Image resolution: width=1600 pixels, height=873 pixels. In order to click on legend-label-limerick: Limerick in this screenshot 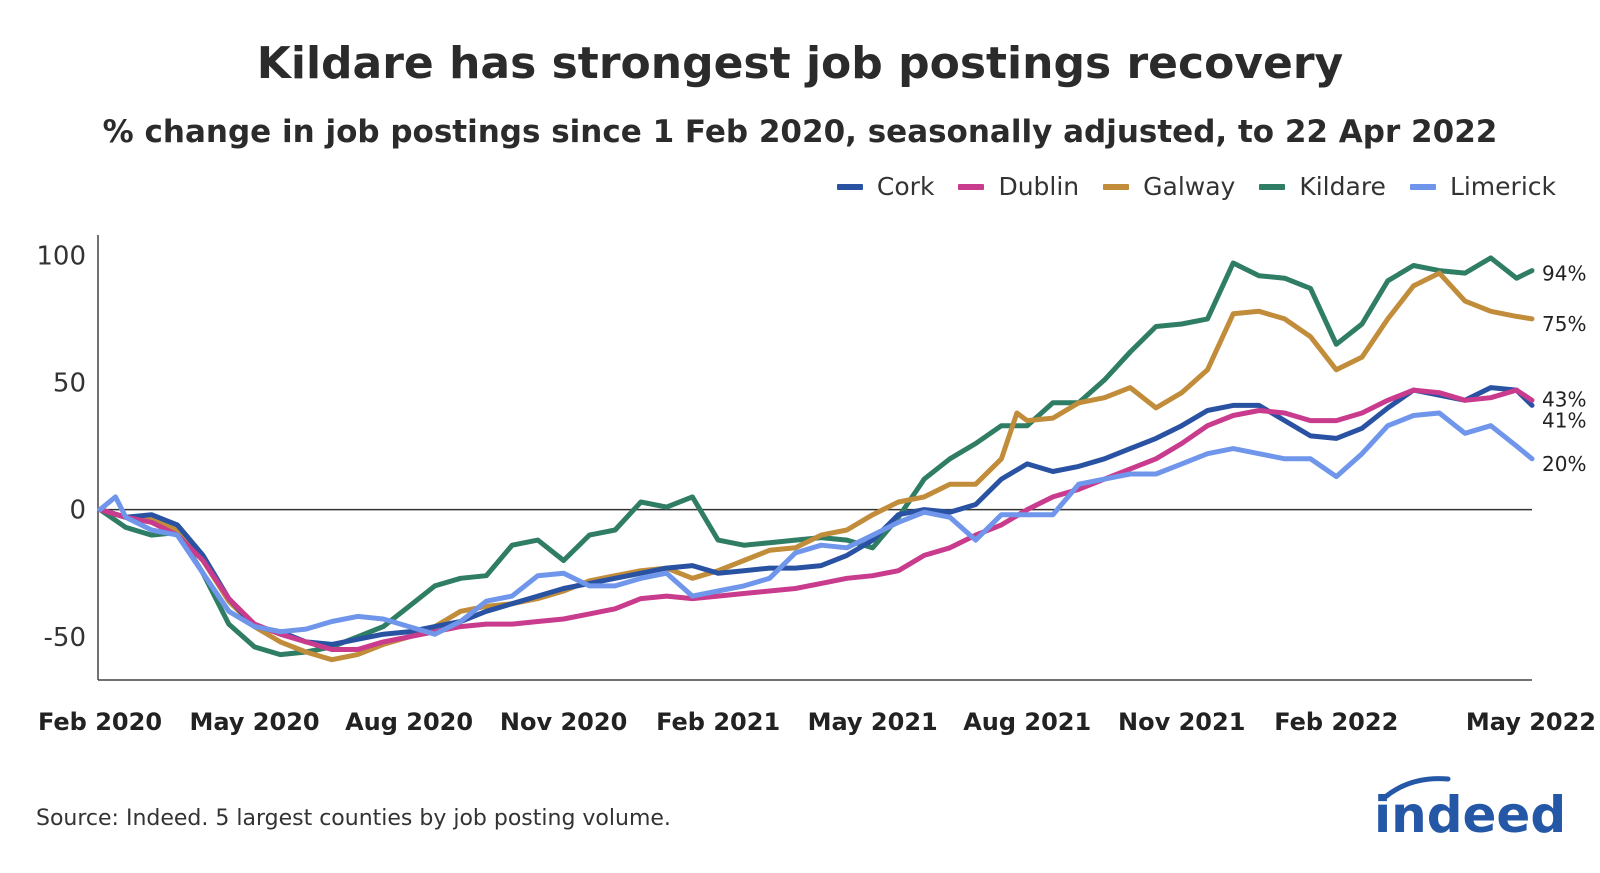, I will do `click(1502, 186)`.